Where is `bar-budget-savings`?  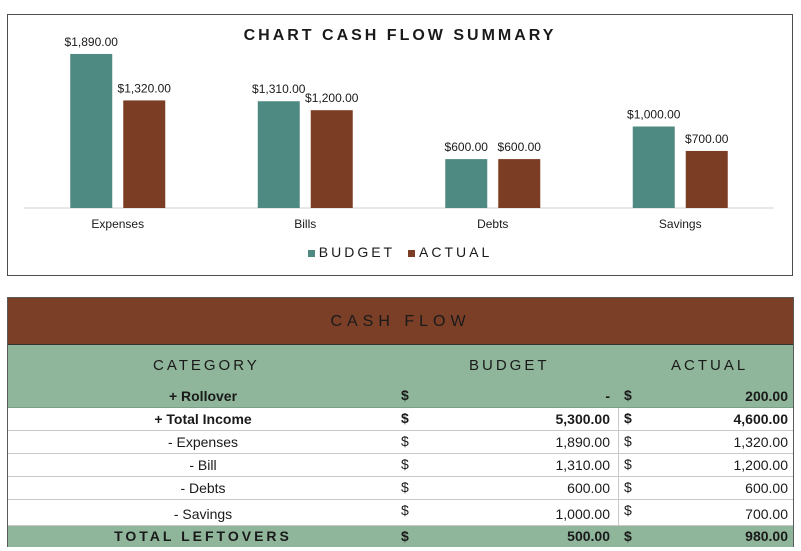
bar-budget-savings is located at coordinates (653, 167).